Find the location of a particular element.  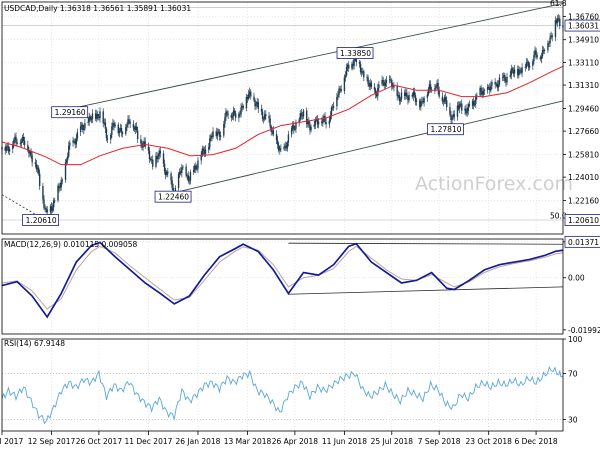

price-tag: 1.36031 is located at coordinates (582, 25).